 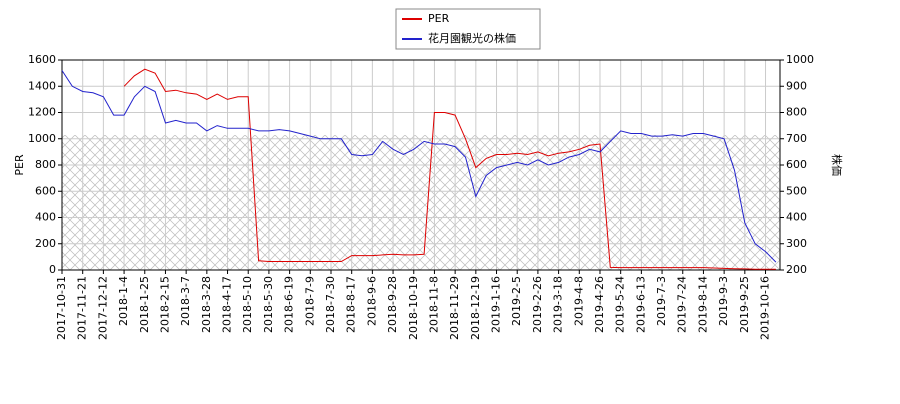 I want to click on y-tick-label: 200, so click(x=45, y=243).